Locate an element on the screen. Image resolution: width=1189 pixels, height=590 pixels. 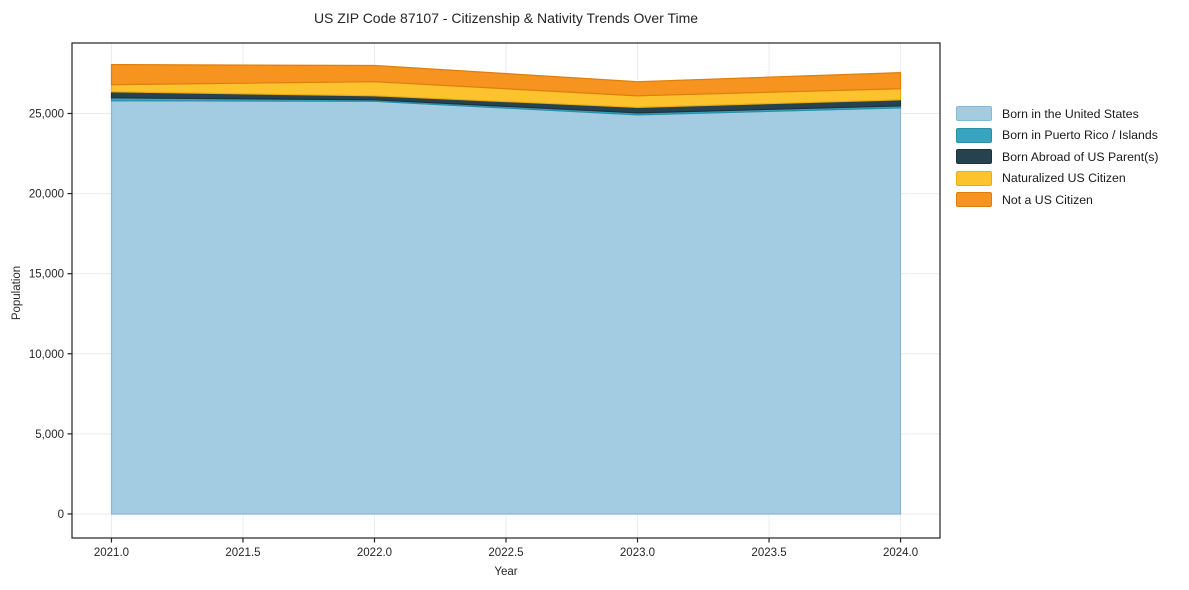
y-tick-label: 5,000 is located at coordinates (49, 435).